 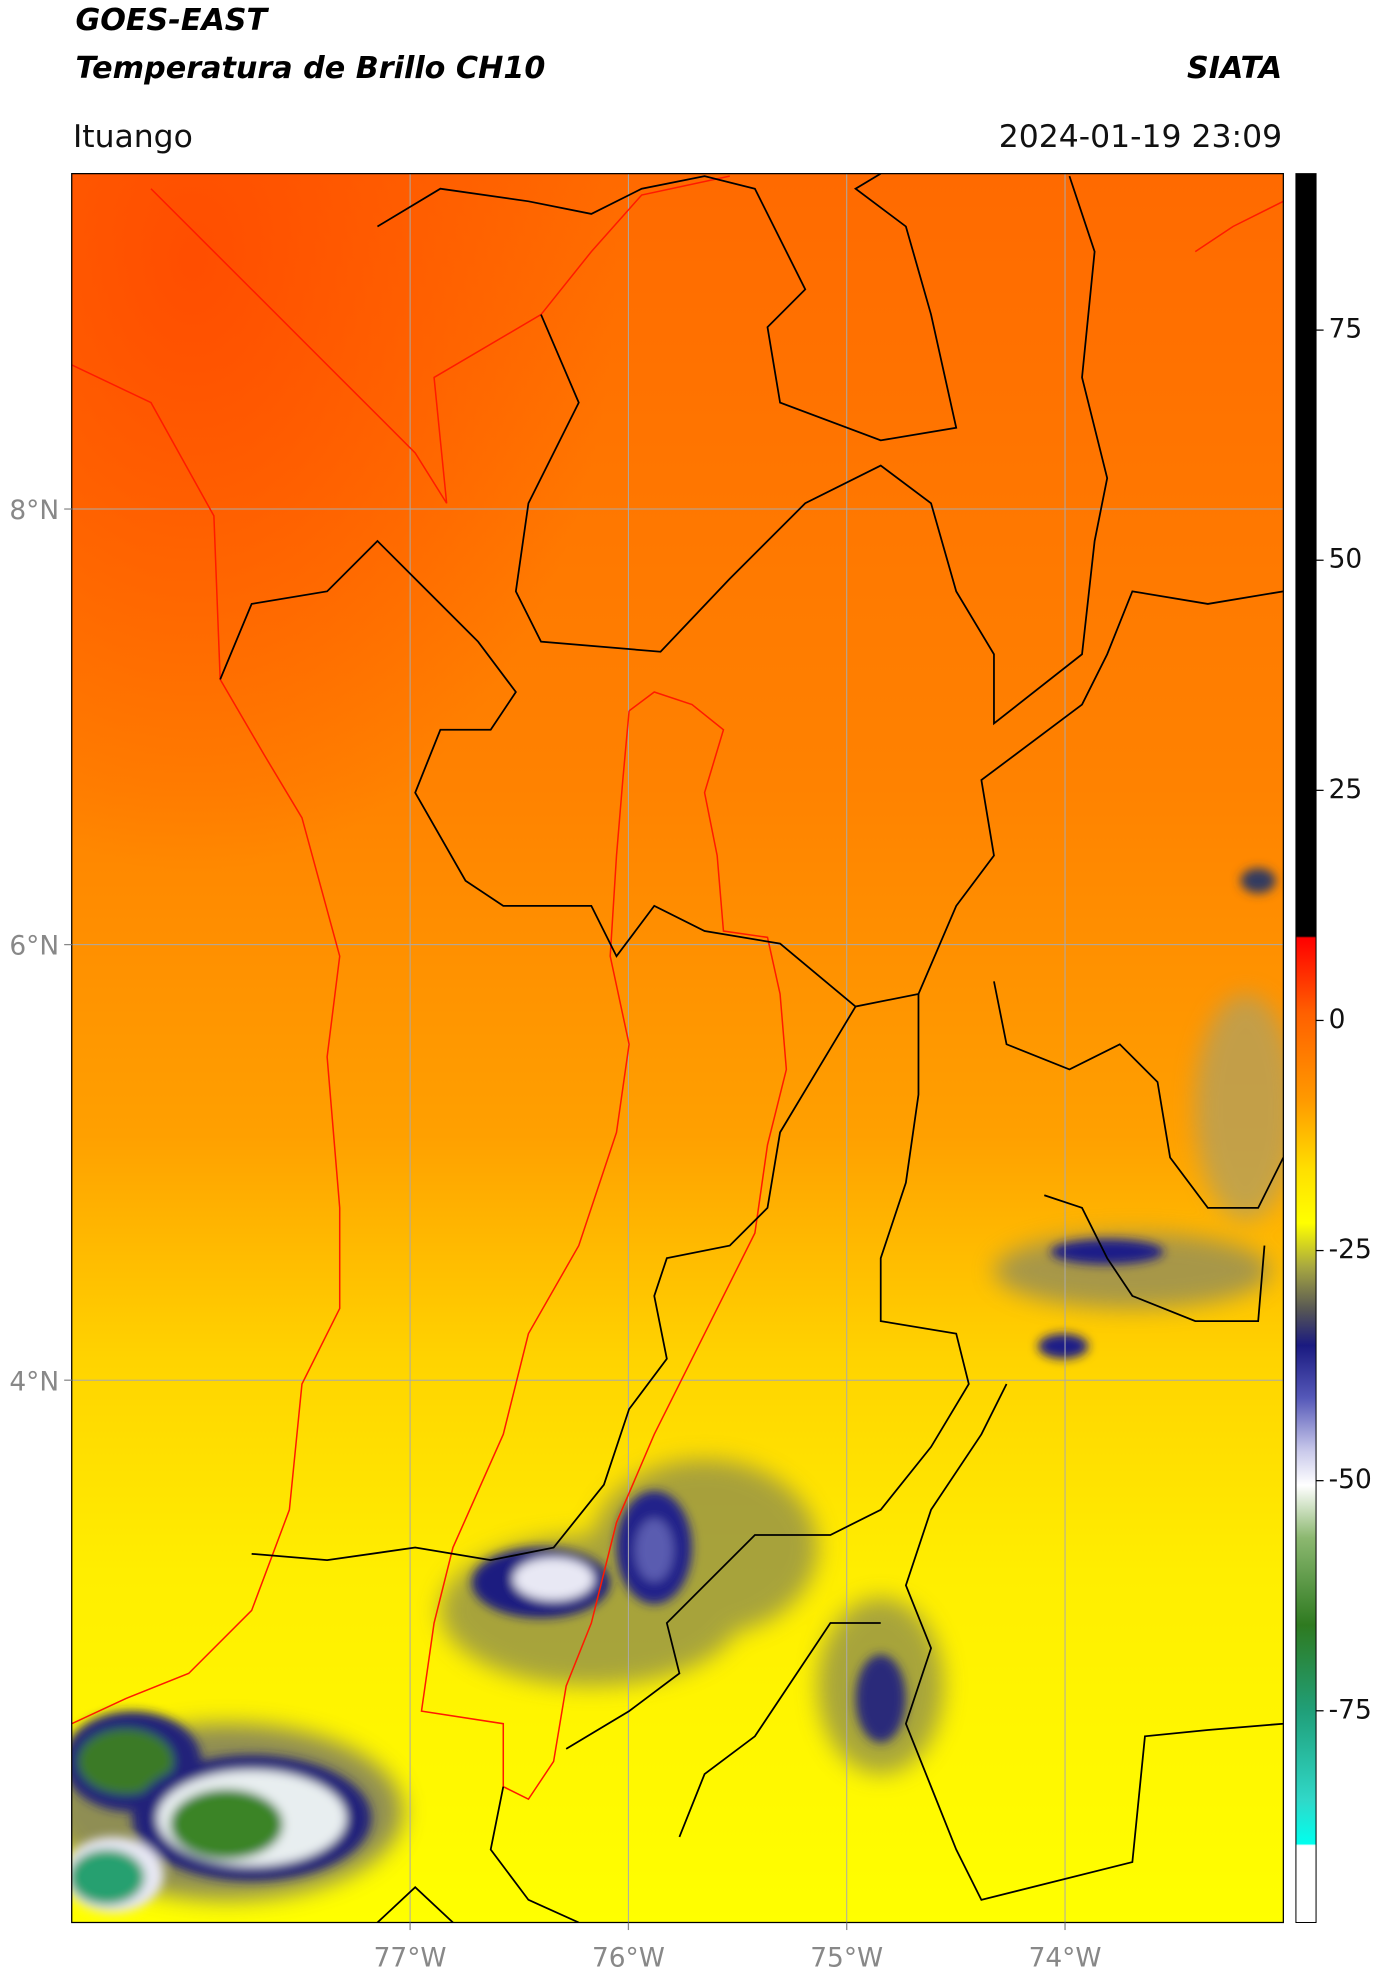 I want to click on source: SIATA, so click(x=1234, y=68).